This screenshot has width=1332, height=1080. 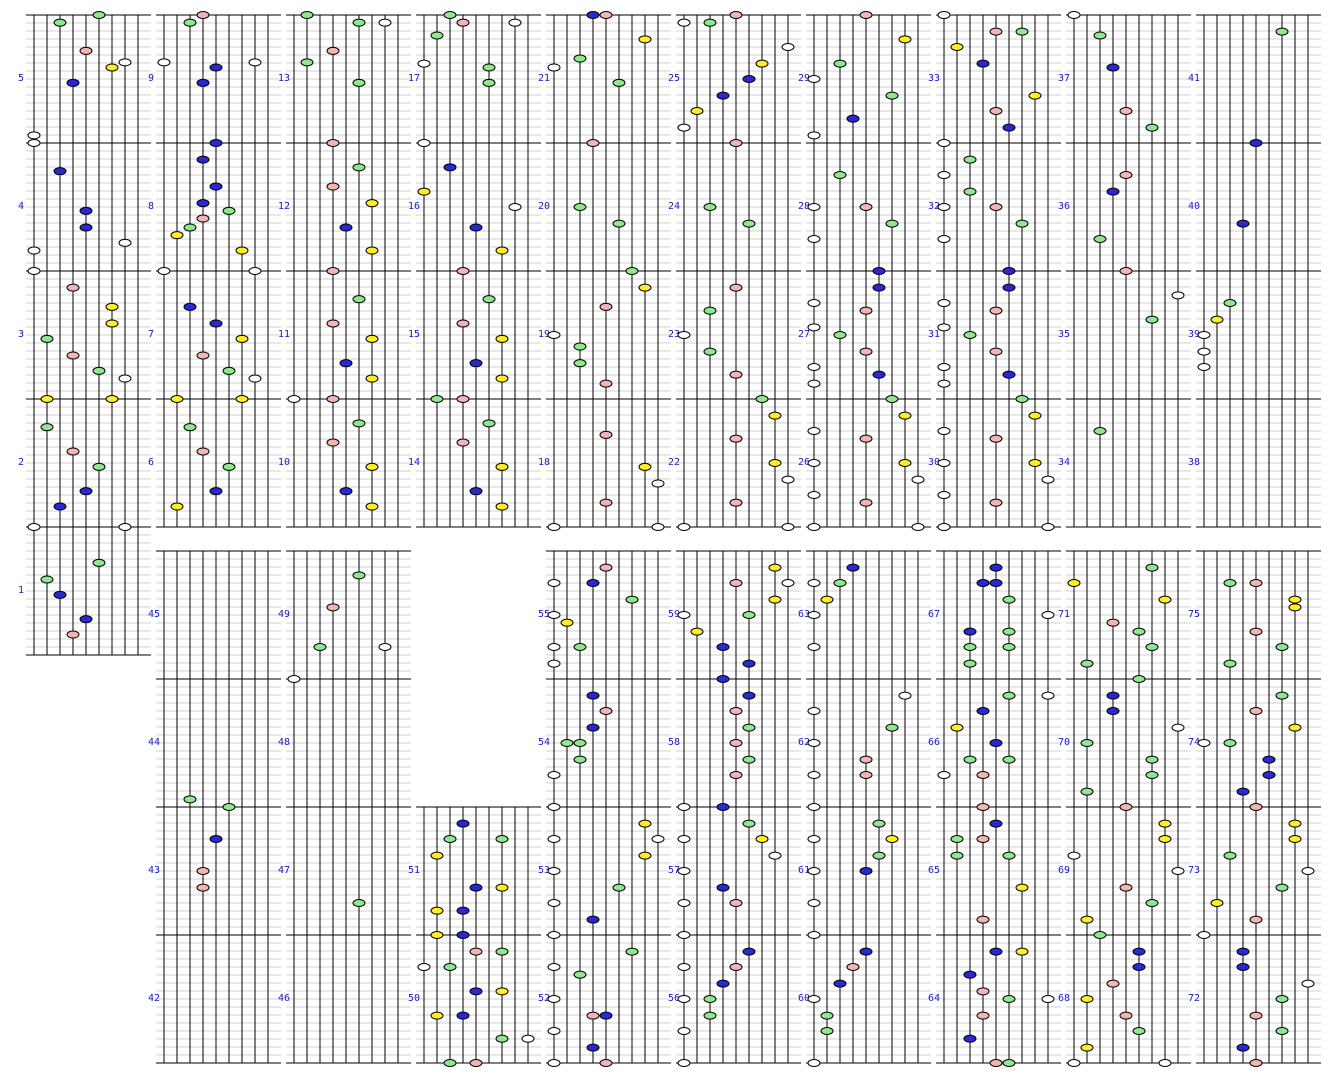 I want to click on measure-number: 72, so click(x=1194, y=998).